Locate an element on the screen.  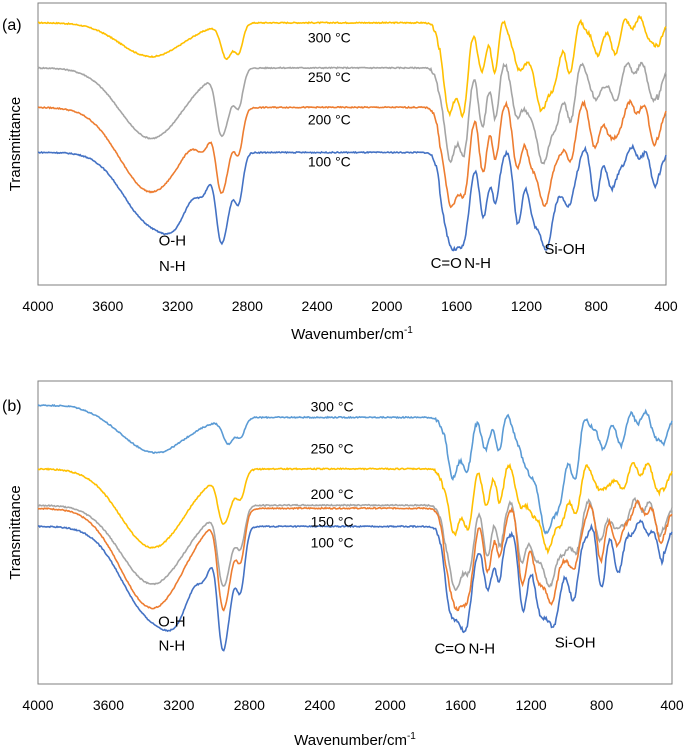
panel-label: (a) is located at coordinates (12, 25).